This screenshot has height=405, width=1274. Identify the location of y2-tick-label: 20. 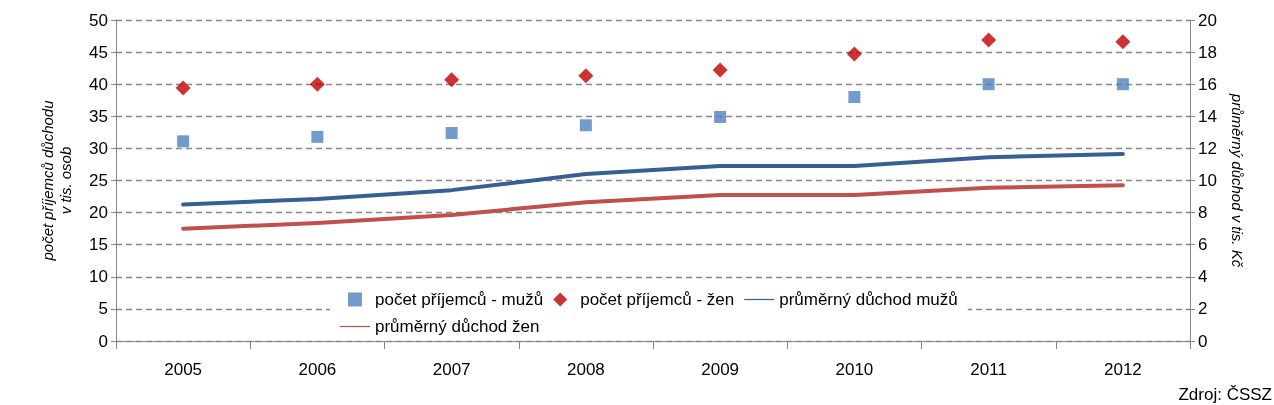
(1207, 20).